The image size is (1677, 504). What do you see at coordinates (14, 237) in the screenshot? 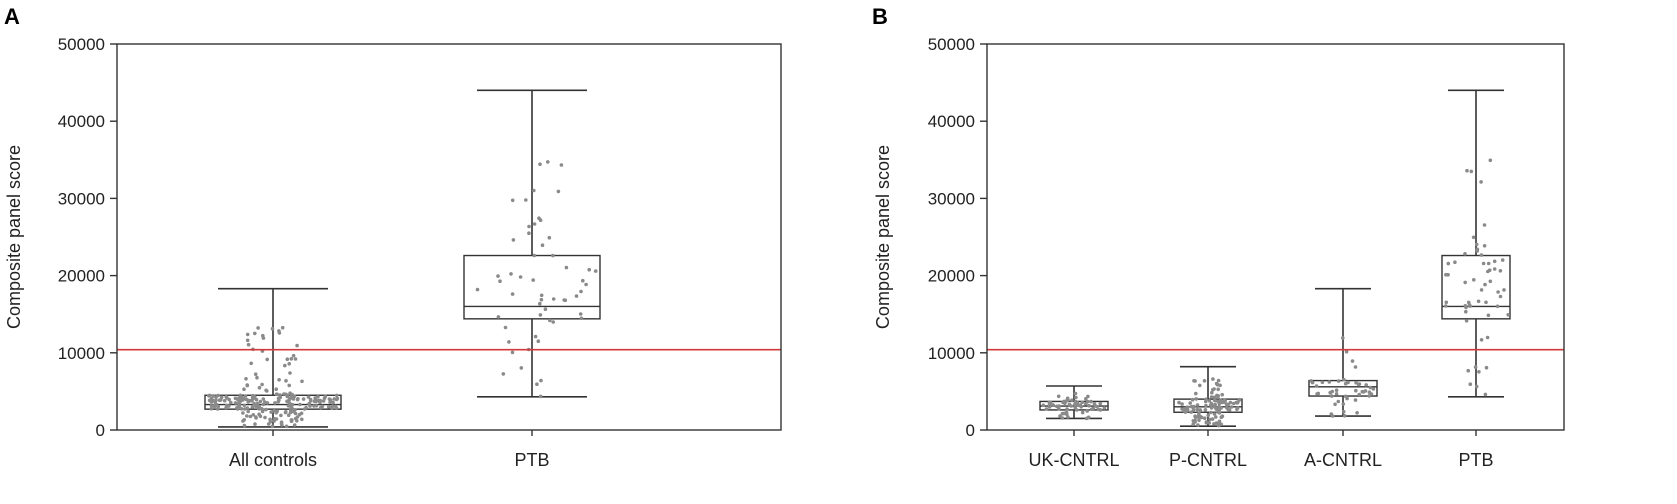
I see `y-axis-title: Composite panel score` at bounding box center [14, 237].